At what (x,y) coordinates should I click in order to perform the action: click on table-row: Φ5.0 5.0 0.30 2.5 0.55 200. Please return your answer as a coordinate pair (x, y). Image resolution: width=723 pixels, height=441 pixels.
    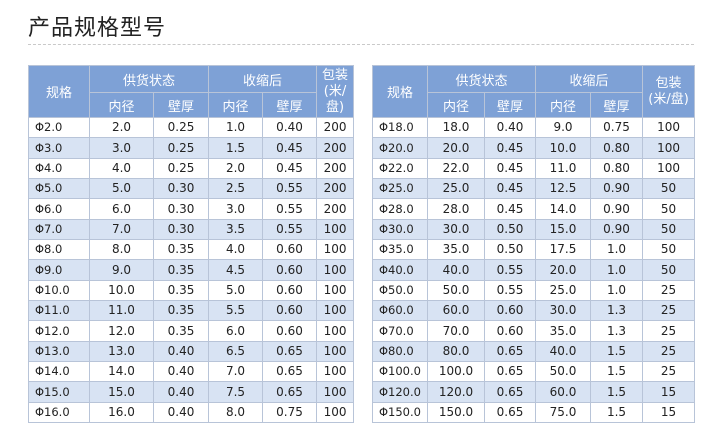
    Looking at the image, I should click on (191, 189).